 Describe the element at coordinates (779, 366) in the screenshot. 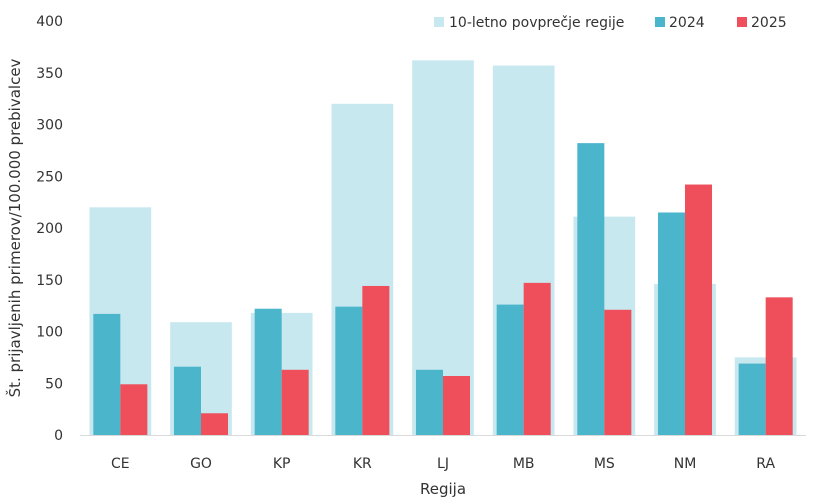

I see `bar-2025-ra` at that location.